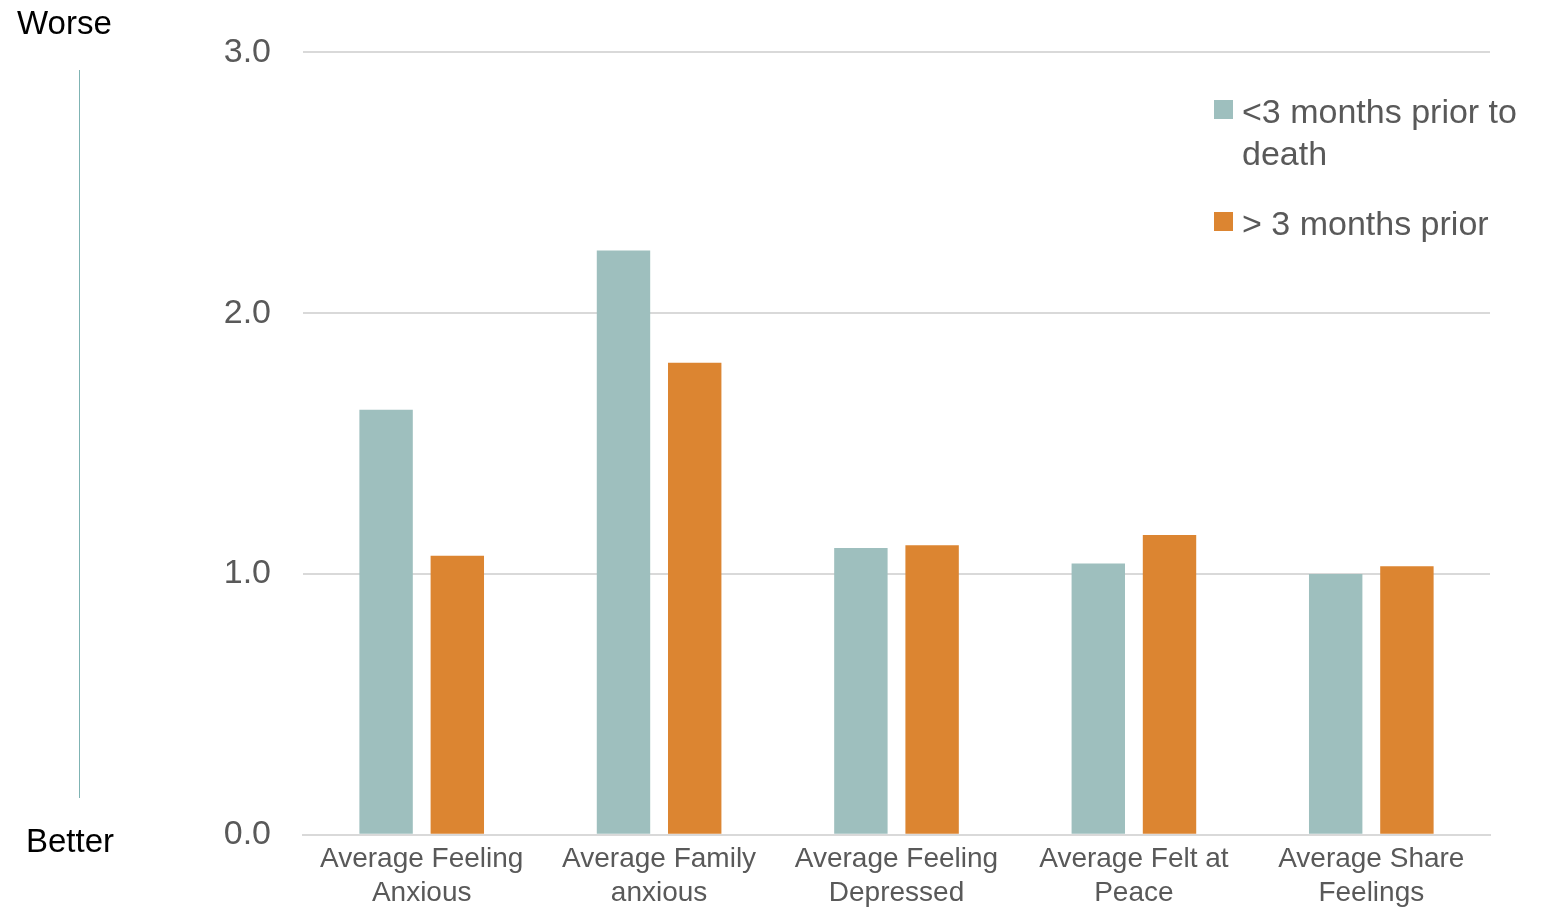 This screenshot has width=1552, height=918. I want to click on legend-label: > 3 months prior, so click(1365, 223).